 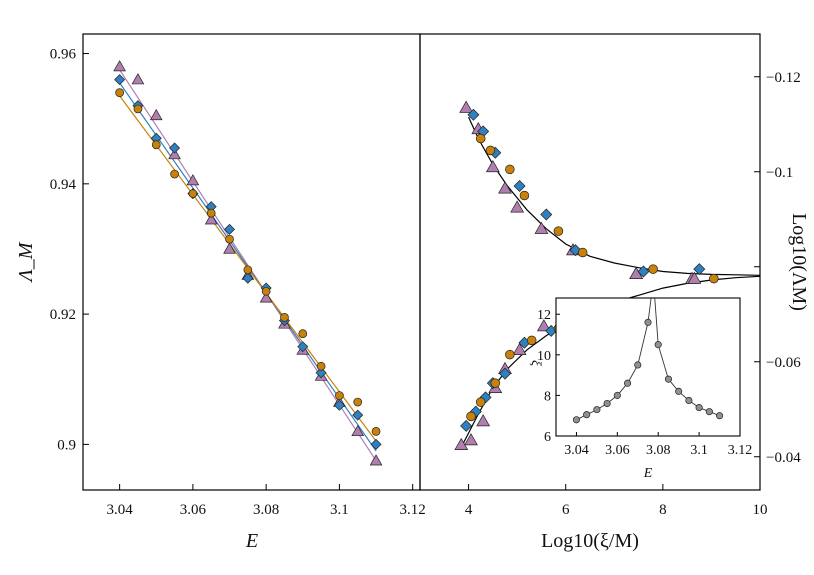 What do you see at coordinates (548, 376) in the screenshot?
I see `inset-y-ticks: 6 8 10 12` at bounding box center [548, 376].